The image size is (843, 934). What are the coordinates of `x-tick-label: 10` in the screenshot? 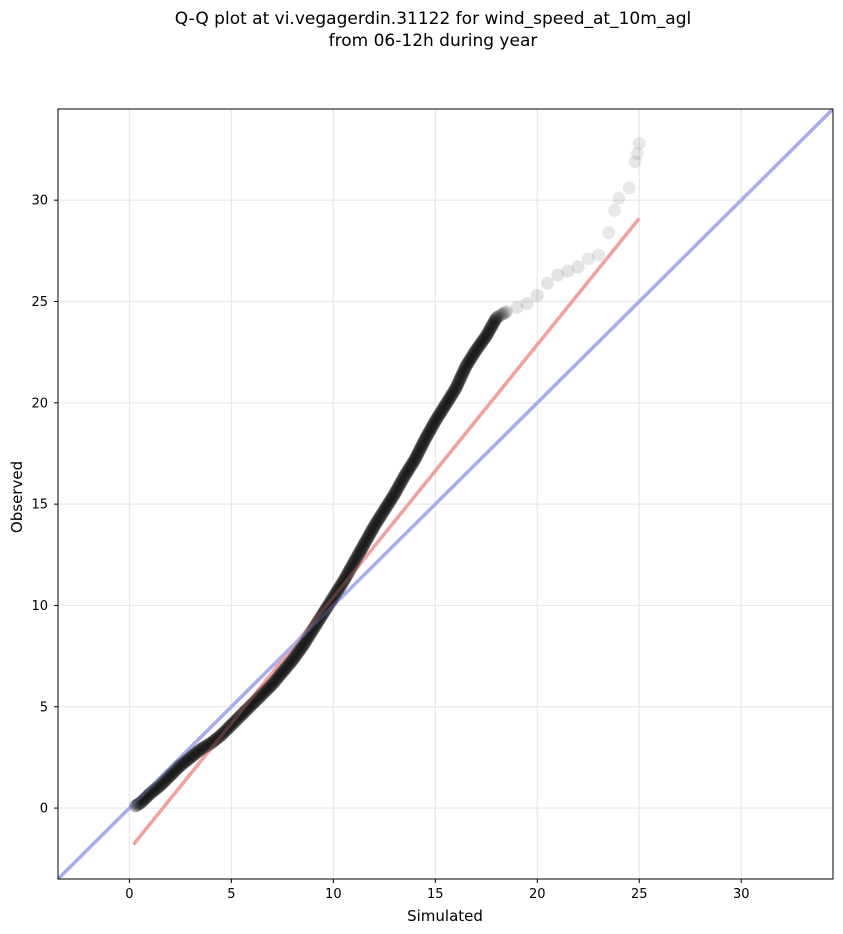 It's located at (333, 894).